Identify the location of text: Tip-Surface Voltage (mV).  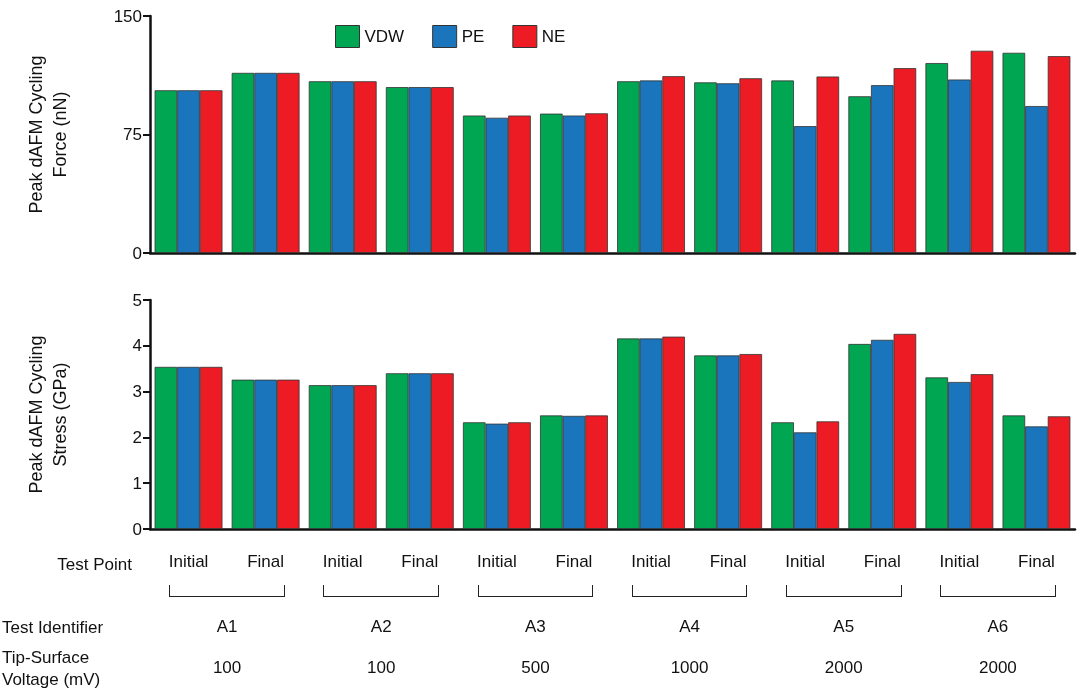
(52, 668).